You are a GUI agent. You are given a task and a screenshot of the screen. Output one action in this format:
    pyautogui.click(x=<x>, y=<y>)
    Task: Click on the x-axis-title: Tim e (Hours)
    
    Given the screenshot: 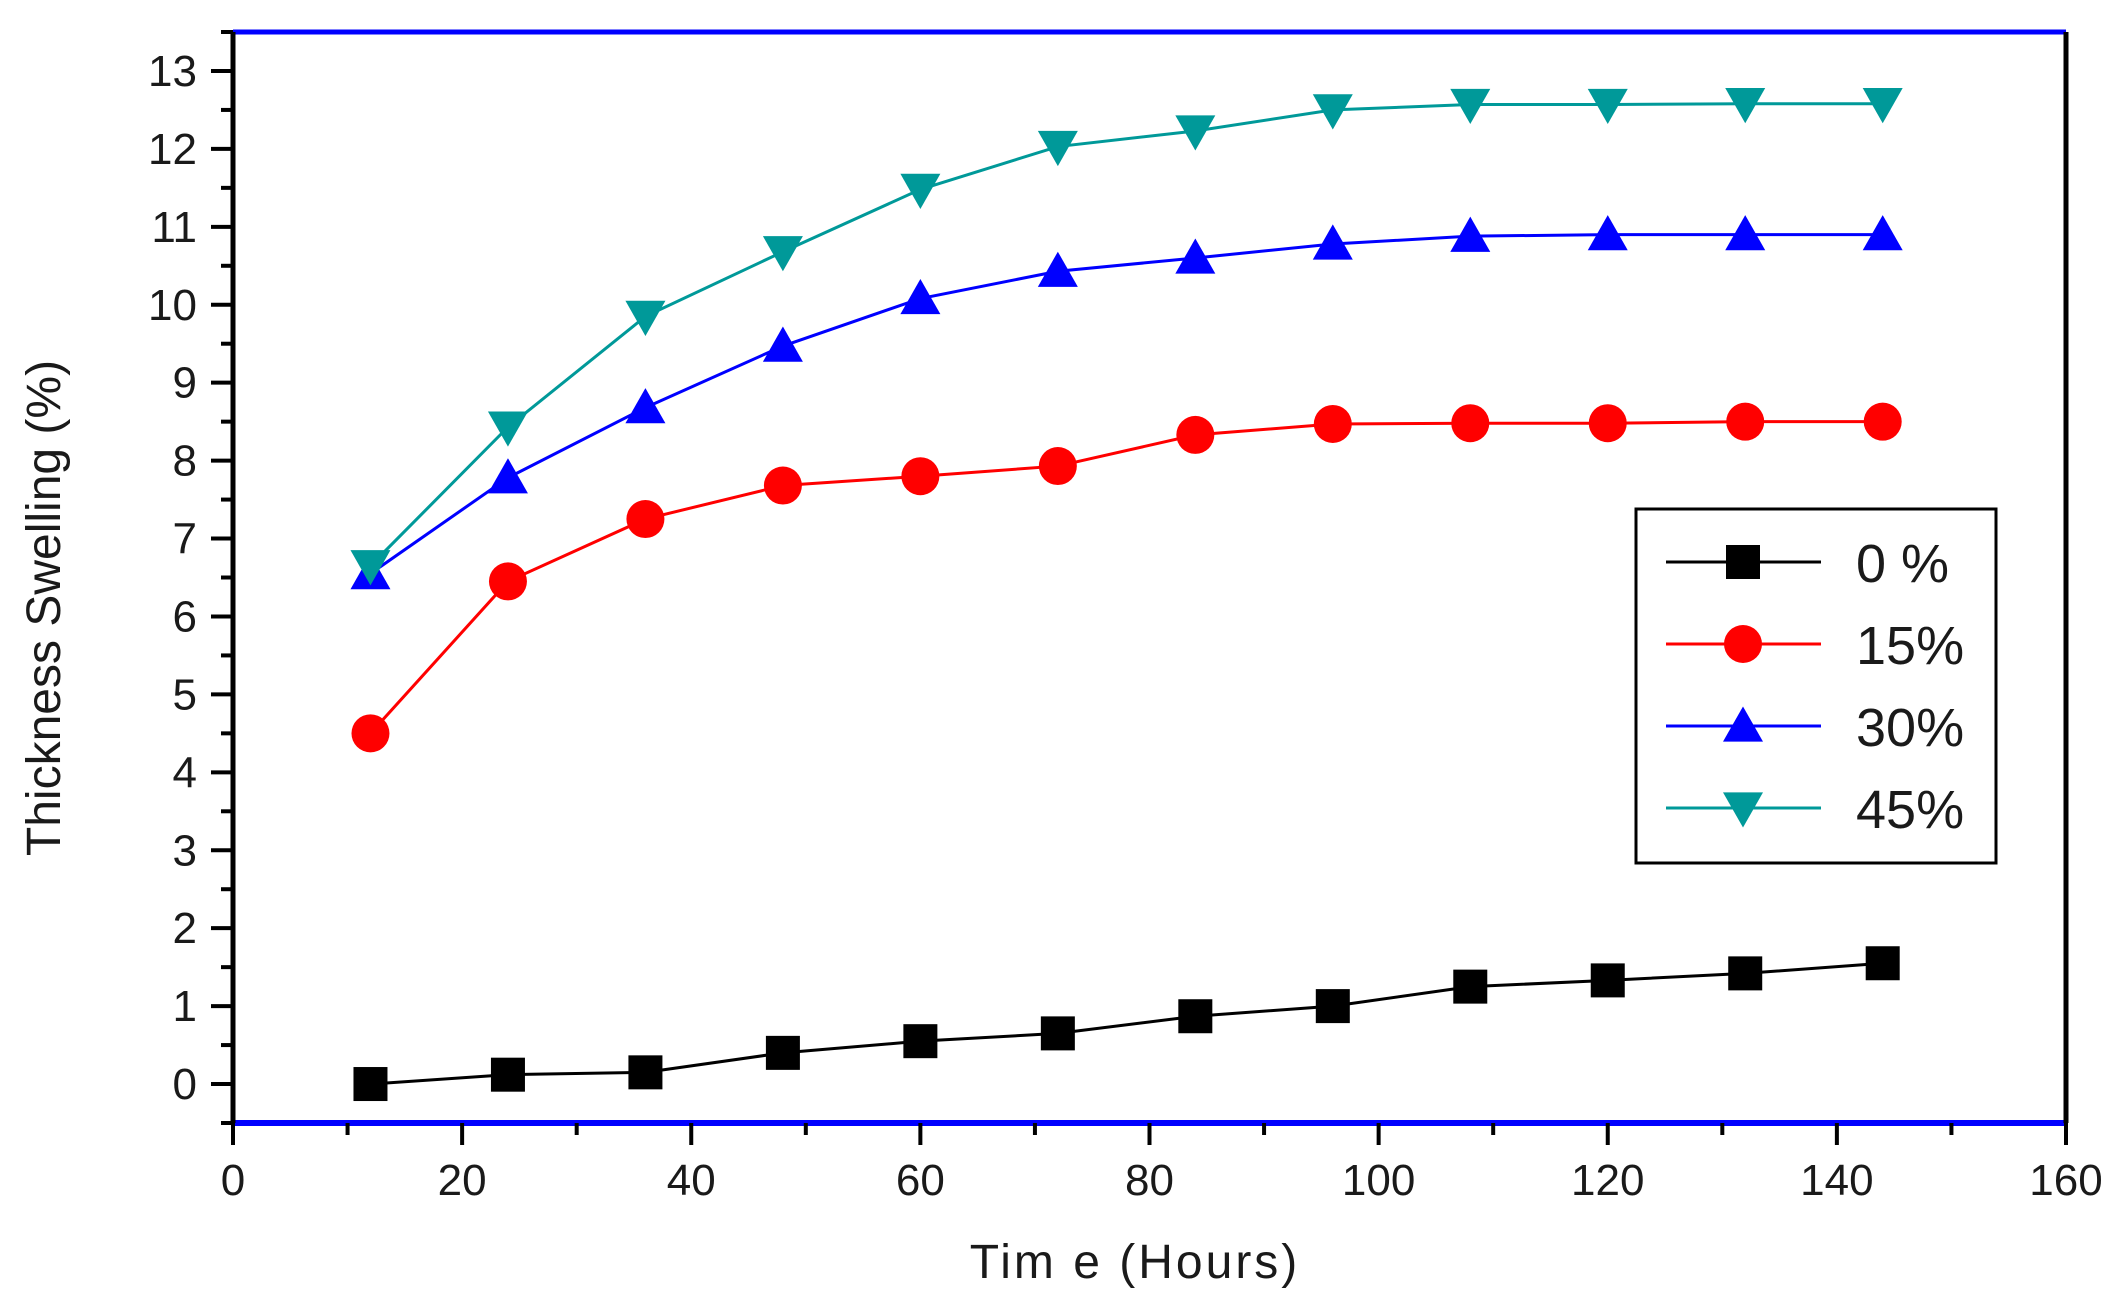 What is the action you would take?
    pyautogui.click(x=1135, y=1262)
    